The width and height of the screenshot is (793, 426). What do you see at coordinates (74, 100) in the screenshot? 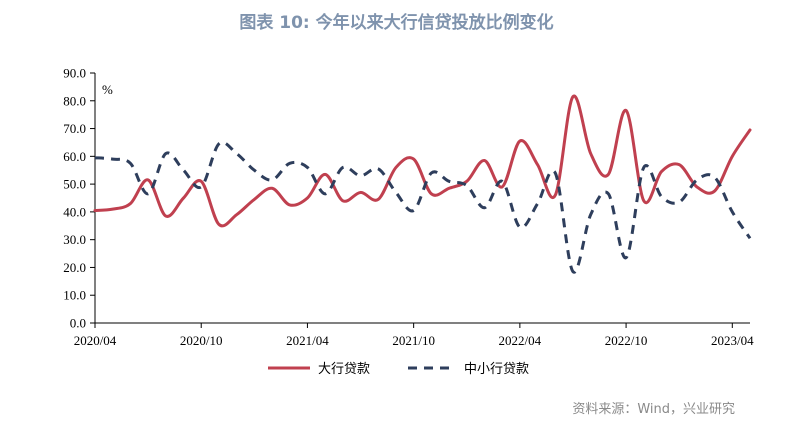
I see `y-tick-label: 80.0` at bounding box center [74, 100].